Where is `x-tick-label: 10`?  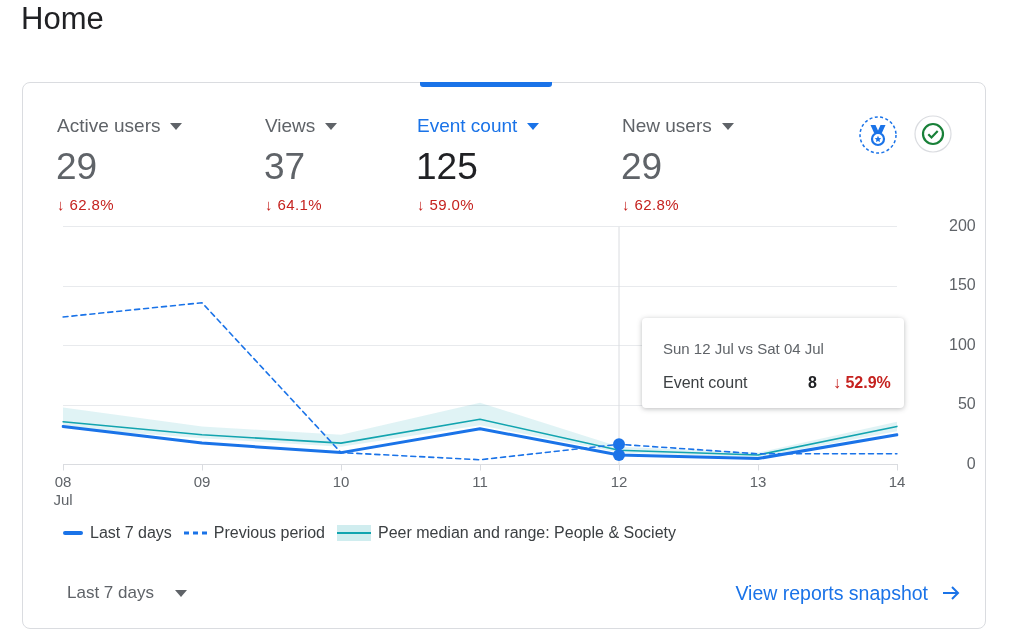
x-tick-label: 10 is located at coordinates (341, 482).